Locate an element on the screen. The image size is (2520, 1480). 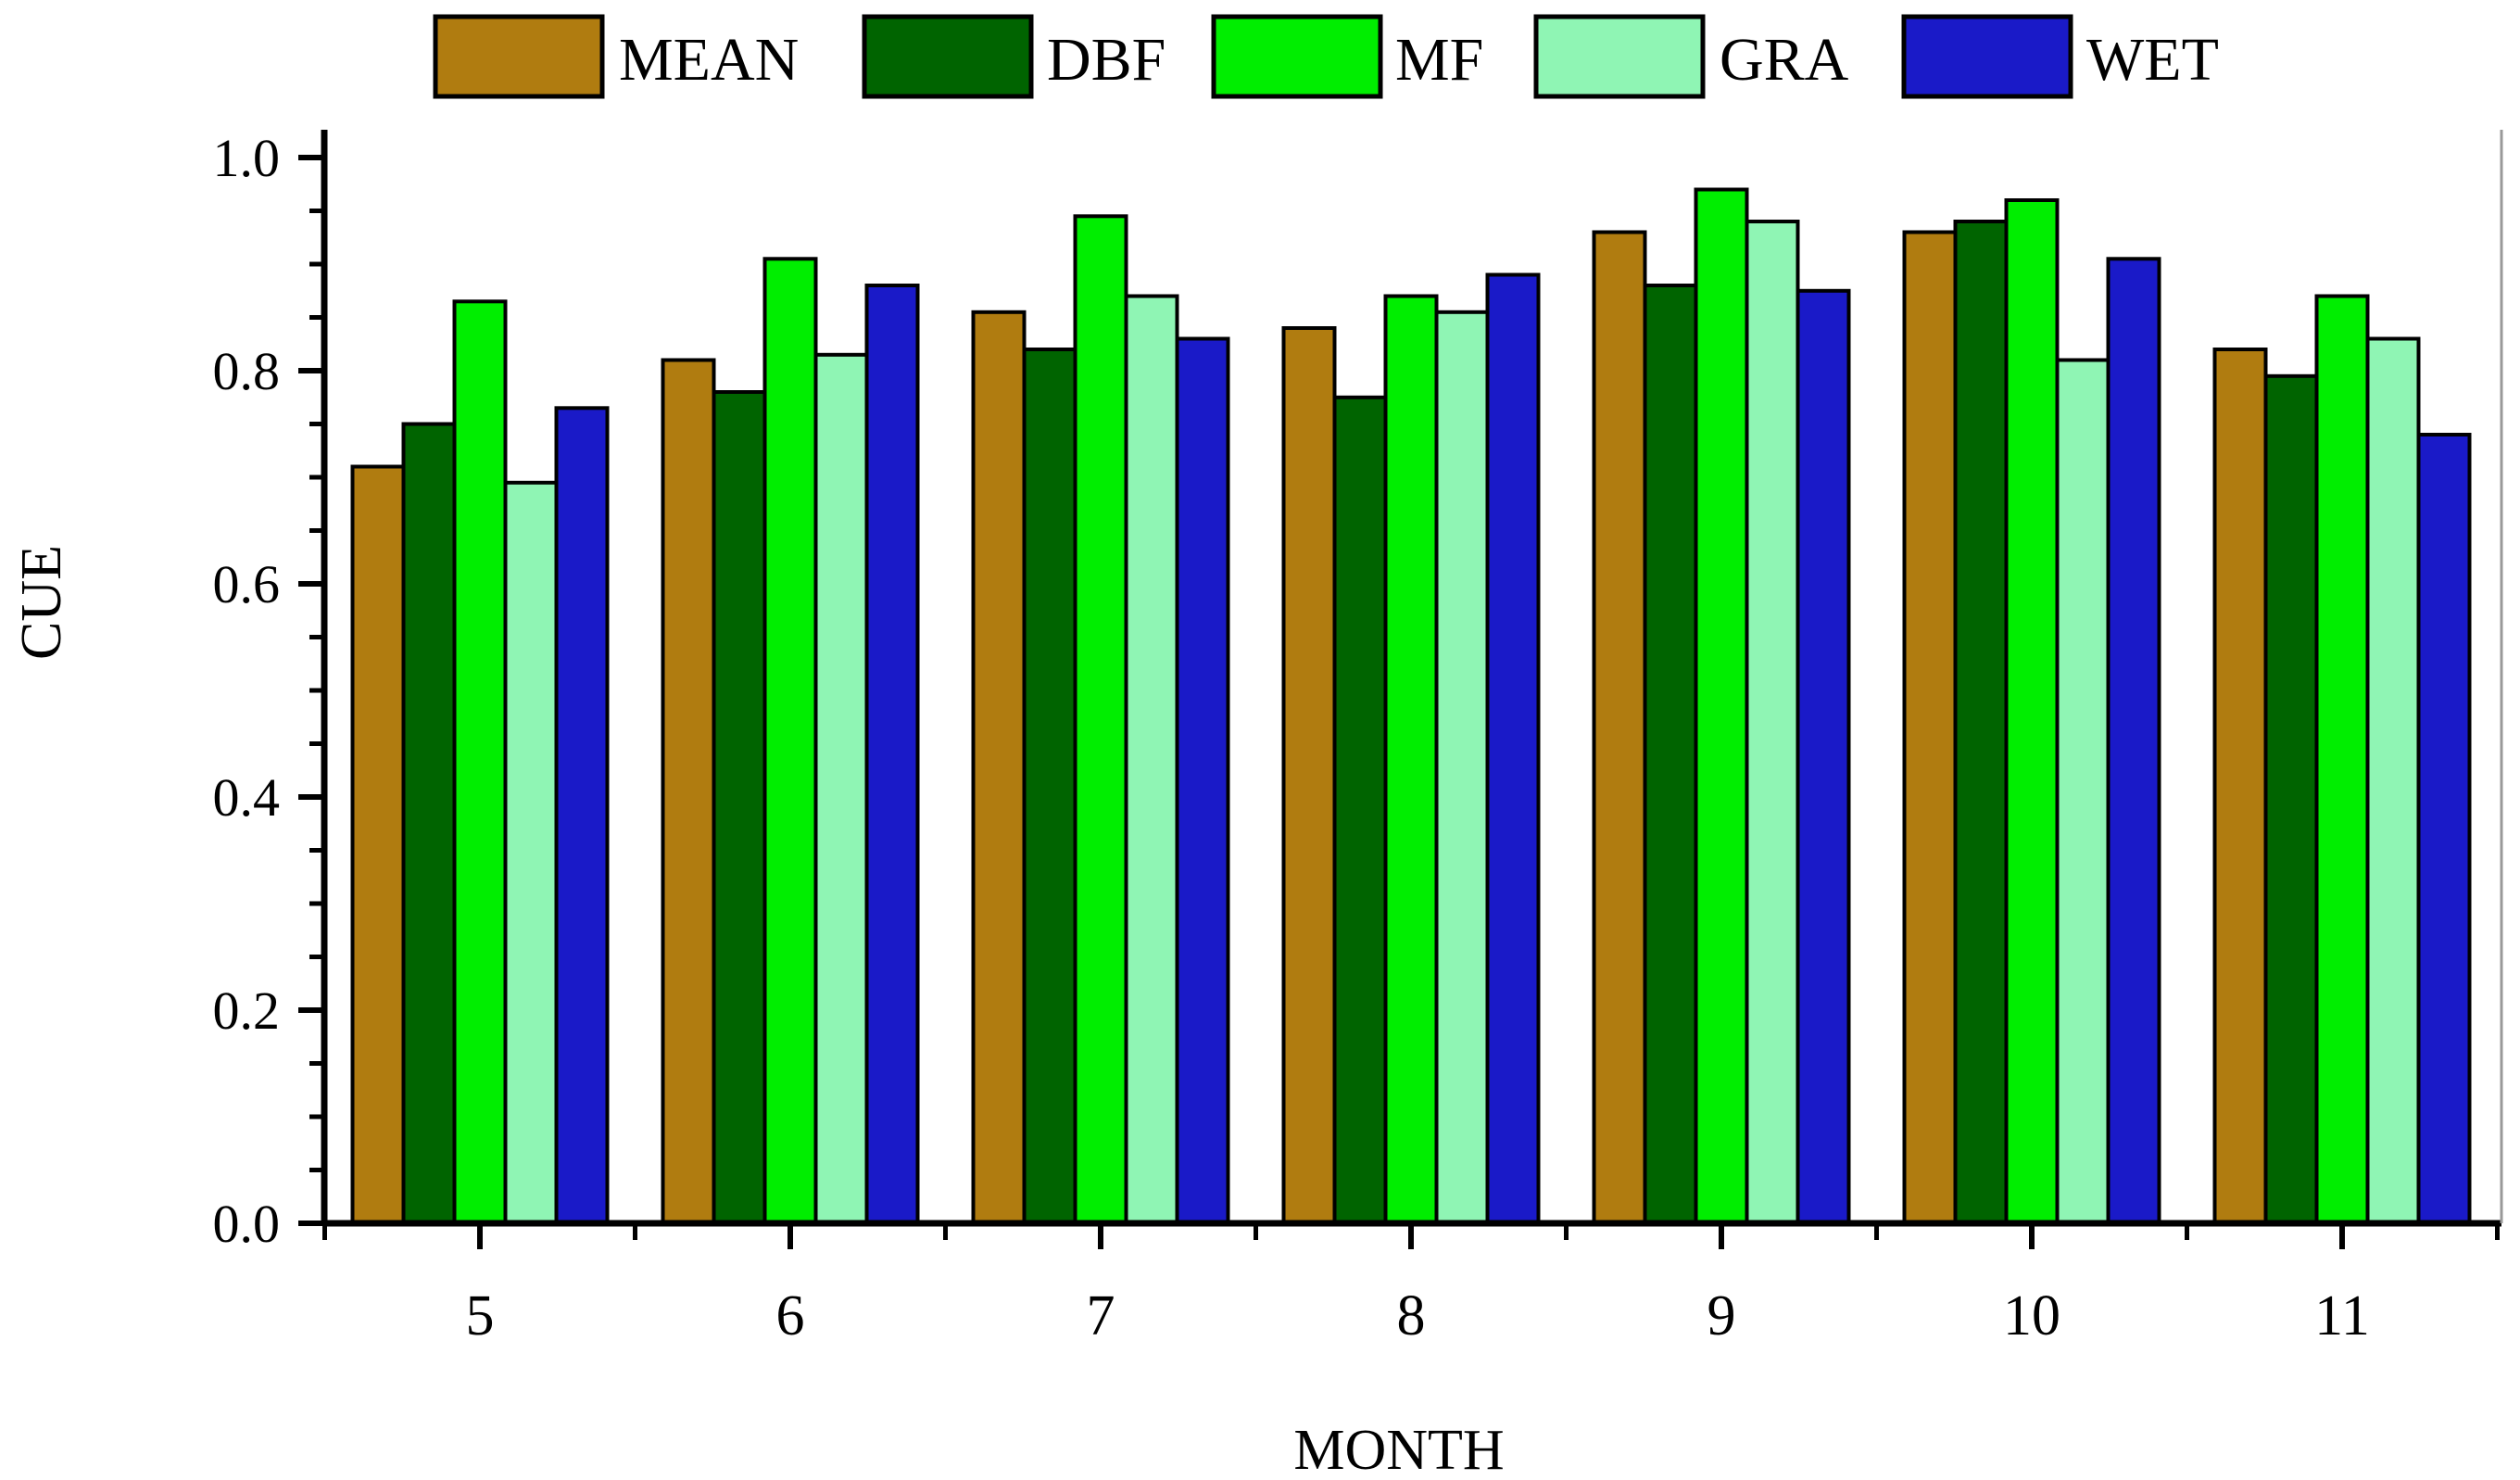
y-axis-label: CUE is located at coordinates (41, 602).